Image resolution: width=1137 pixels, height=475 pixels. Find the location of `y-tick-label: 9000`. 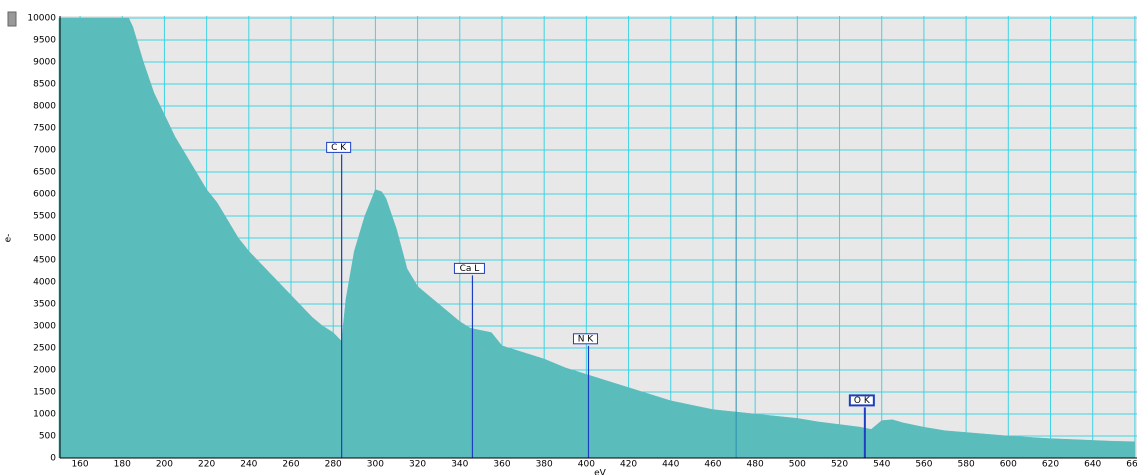

y-tick-label: 9000 is located at coordinates (44, 63).